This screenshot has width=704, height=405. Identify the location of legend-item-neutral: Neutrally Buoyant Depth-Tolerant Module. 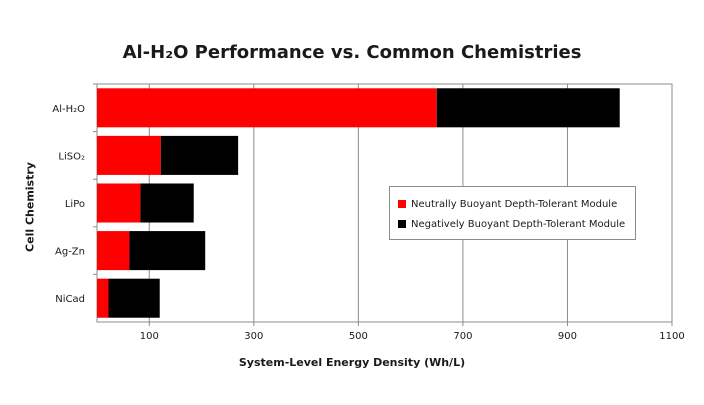
(512, 204).